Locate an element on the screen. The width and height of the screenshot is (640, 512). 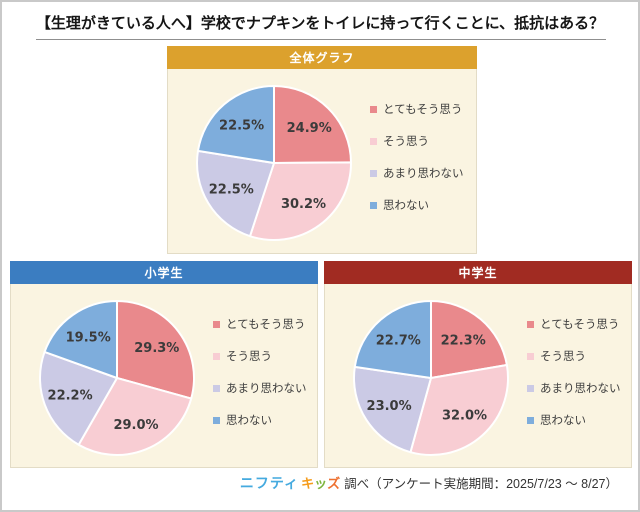
title-underline is located at coordinates (321, 39).